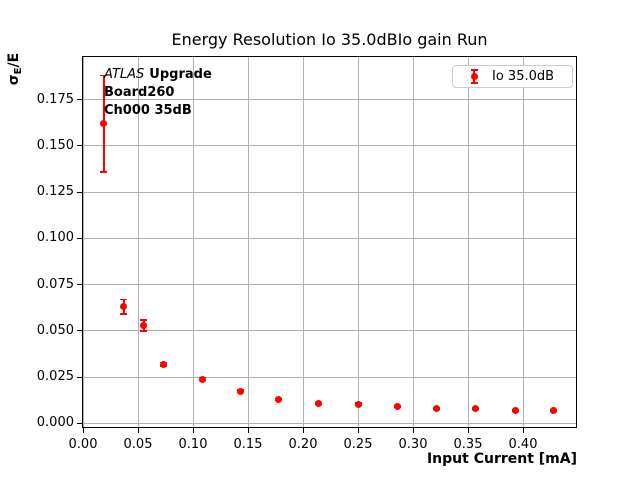 The width and height of the screenshot is (640, 480). I want to click on x-axis-label: Input Current [mA], so click(501, 459).